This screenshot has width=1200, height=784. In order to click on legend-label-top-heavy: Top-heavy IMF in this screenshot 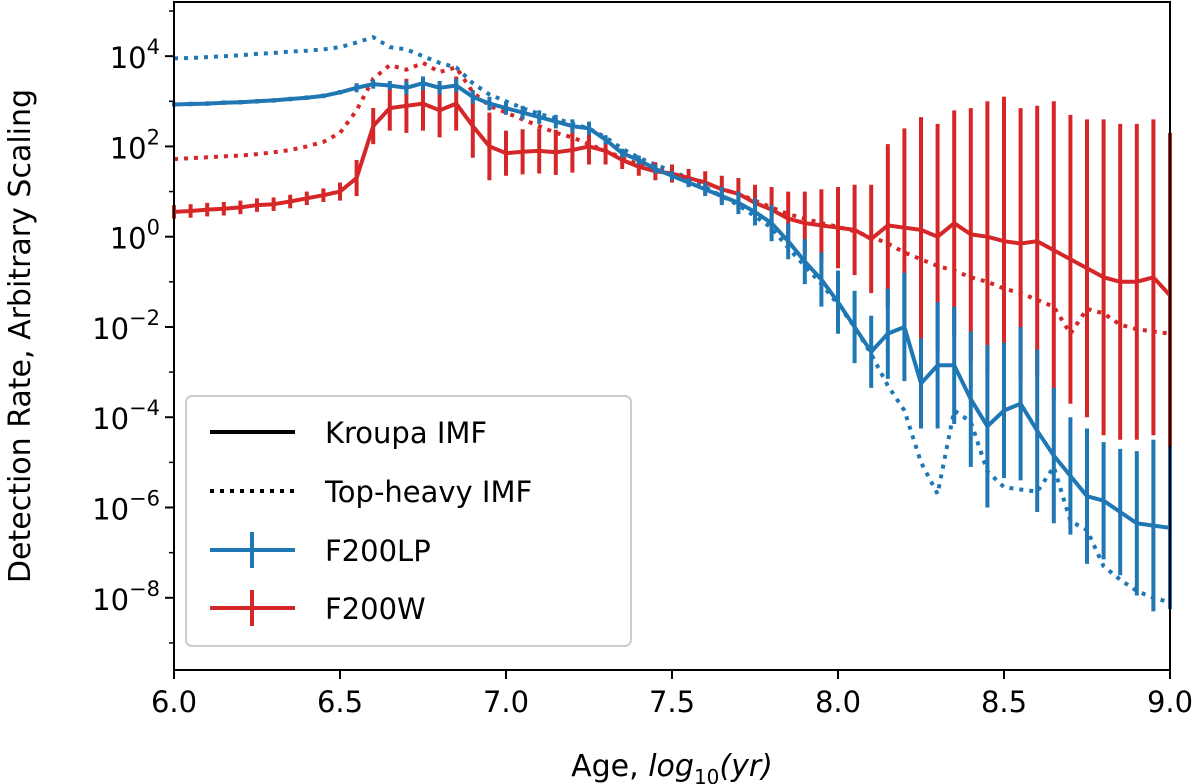, I will do `click(428, 492)`.